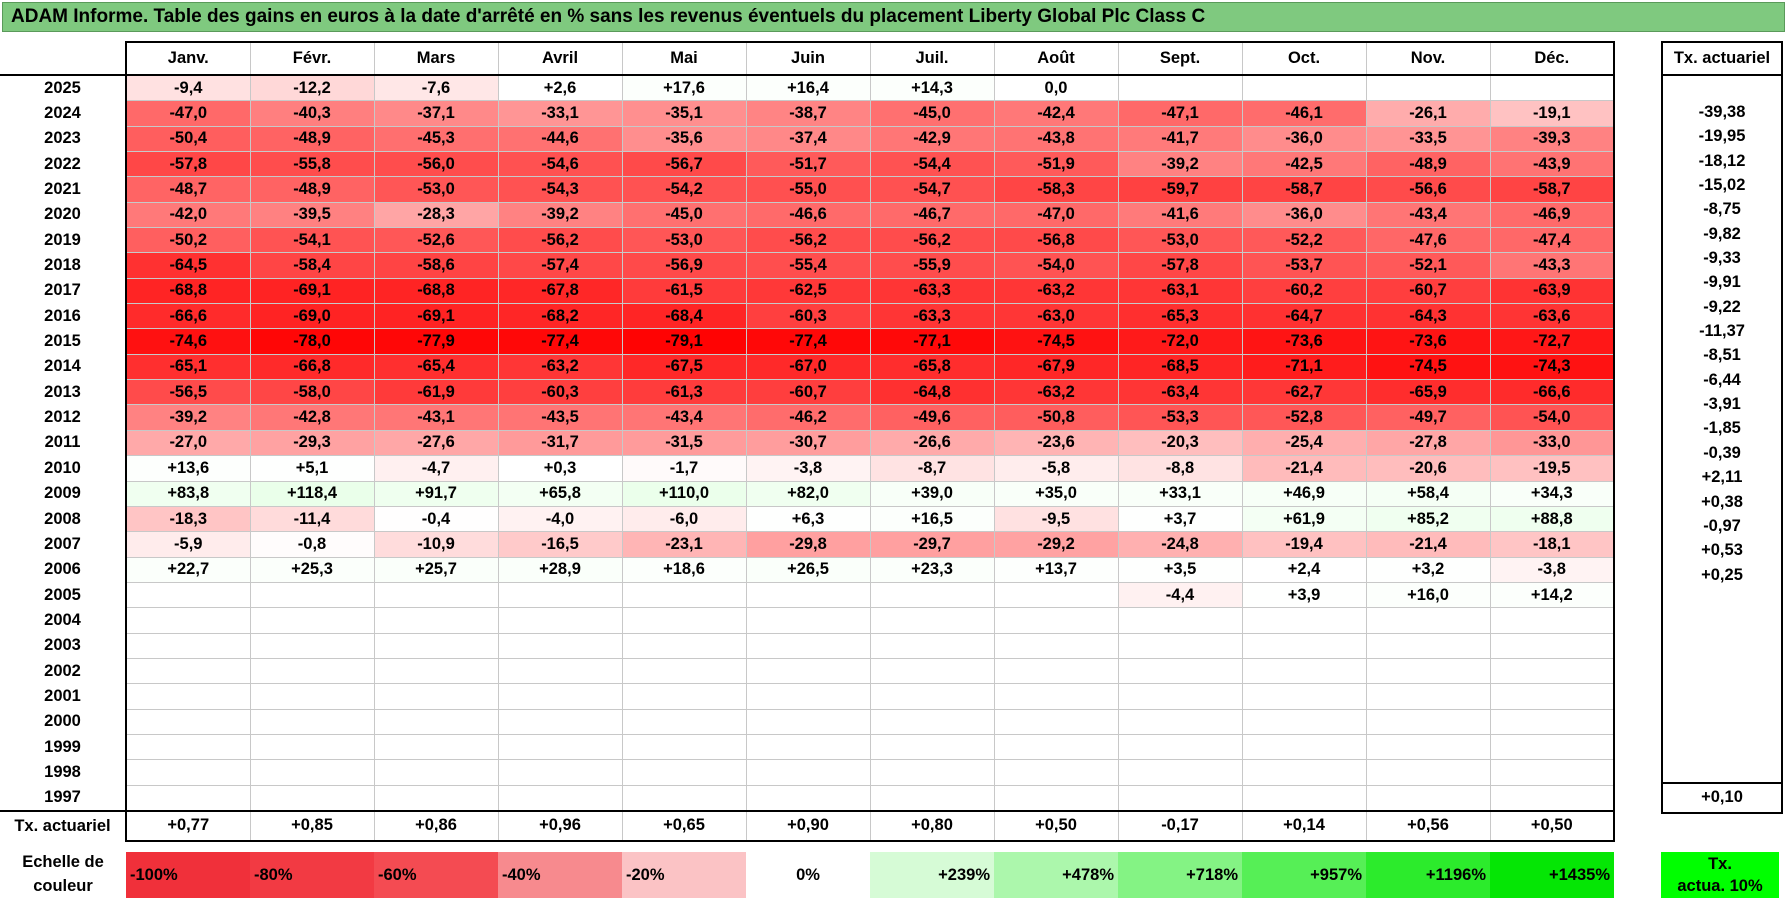  What do you see at coordinates (932, 265) in the screenshot?
I see `gain-cell: -55,9` at bounding box center [932, 265].